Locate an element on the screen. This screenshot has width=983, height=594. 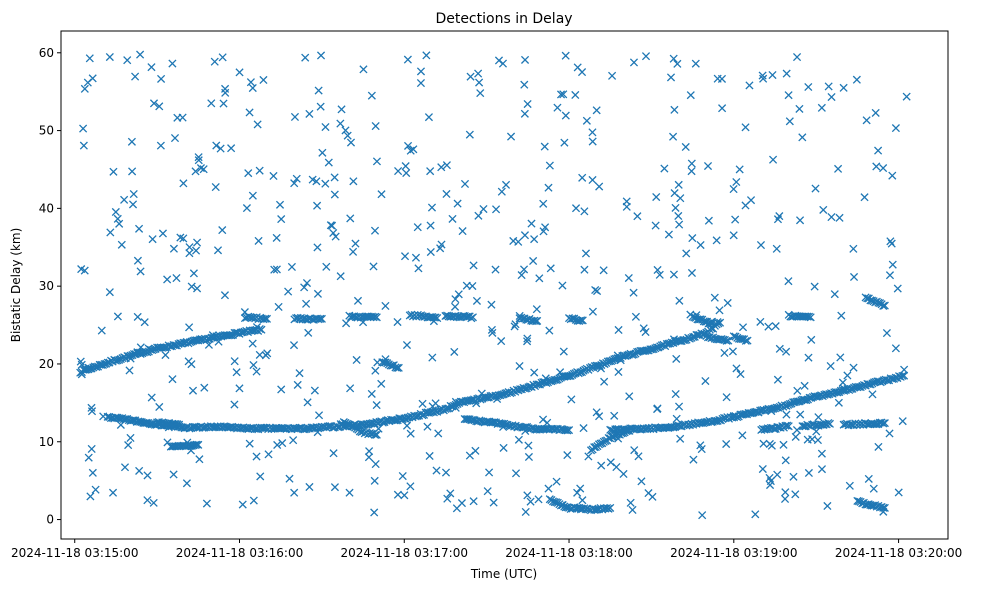
x-tick-label: 2024-11-18 03:20:00 is located at coordinates (898, 553).